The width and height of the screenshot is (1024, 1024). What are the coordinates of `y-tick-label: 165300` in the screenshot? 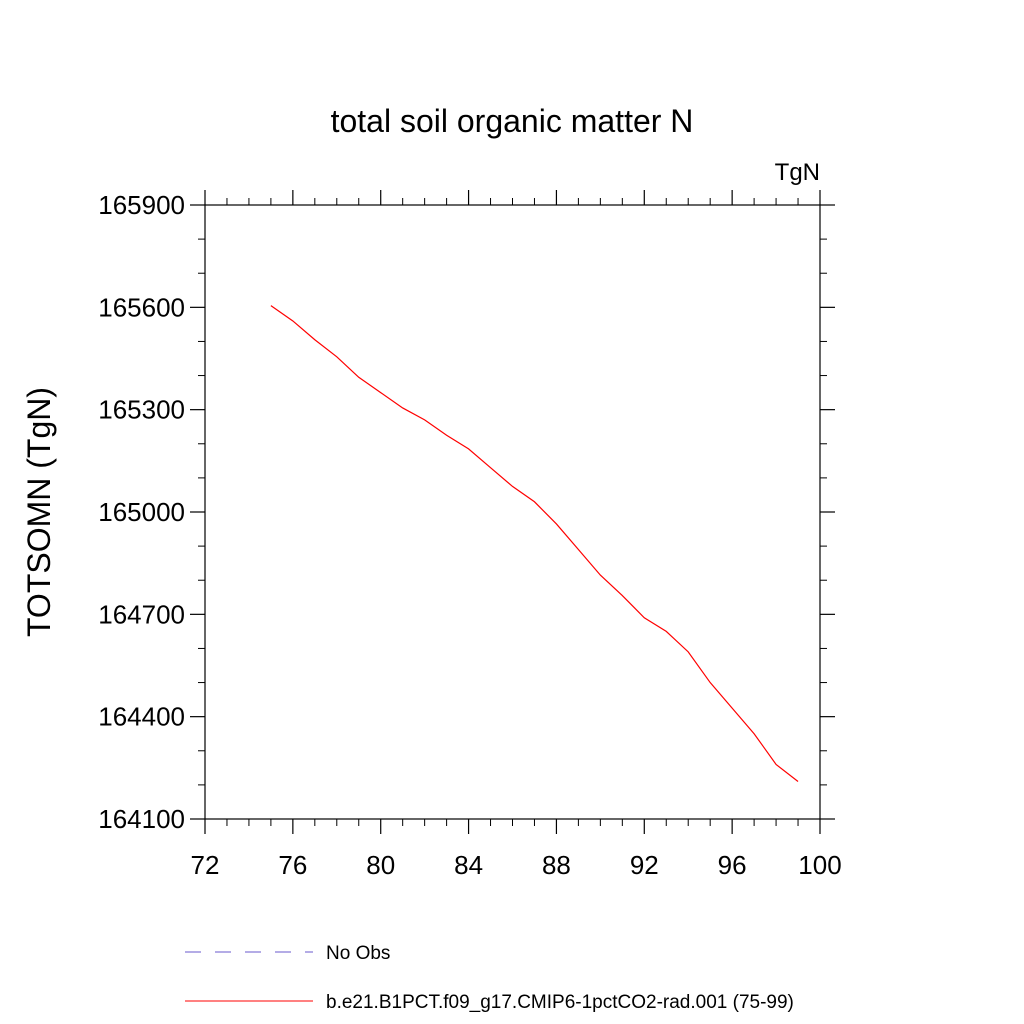 It's located at (141, 410).